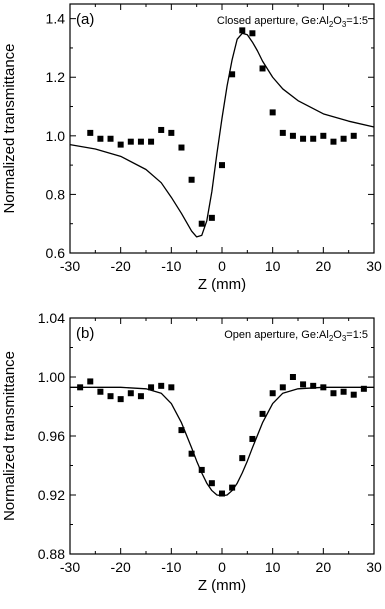  Describe the element at coordinates (324, 266) in the screenshot. I see `panel-a-x-tick-label: 20` at that location.